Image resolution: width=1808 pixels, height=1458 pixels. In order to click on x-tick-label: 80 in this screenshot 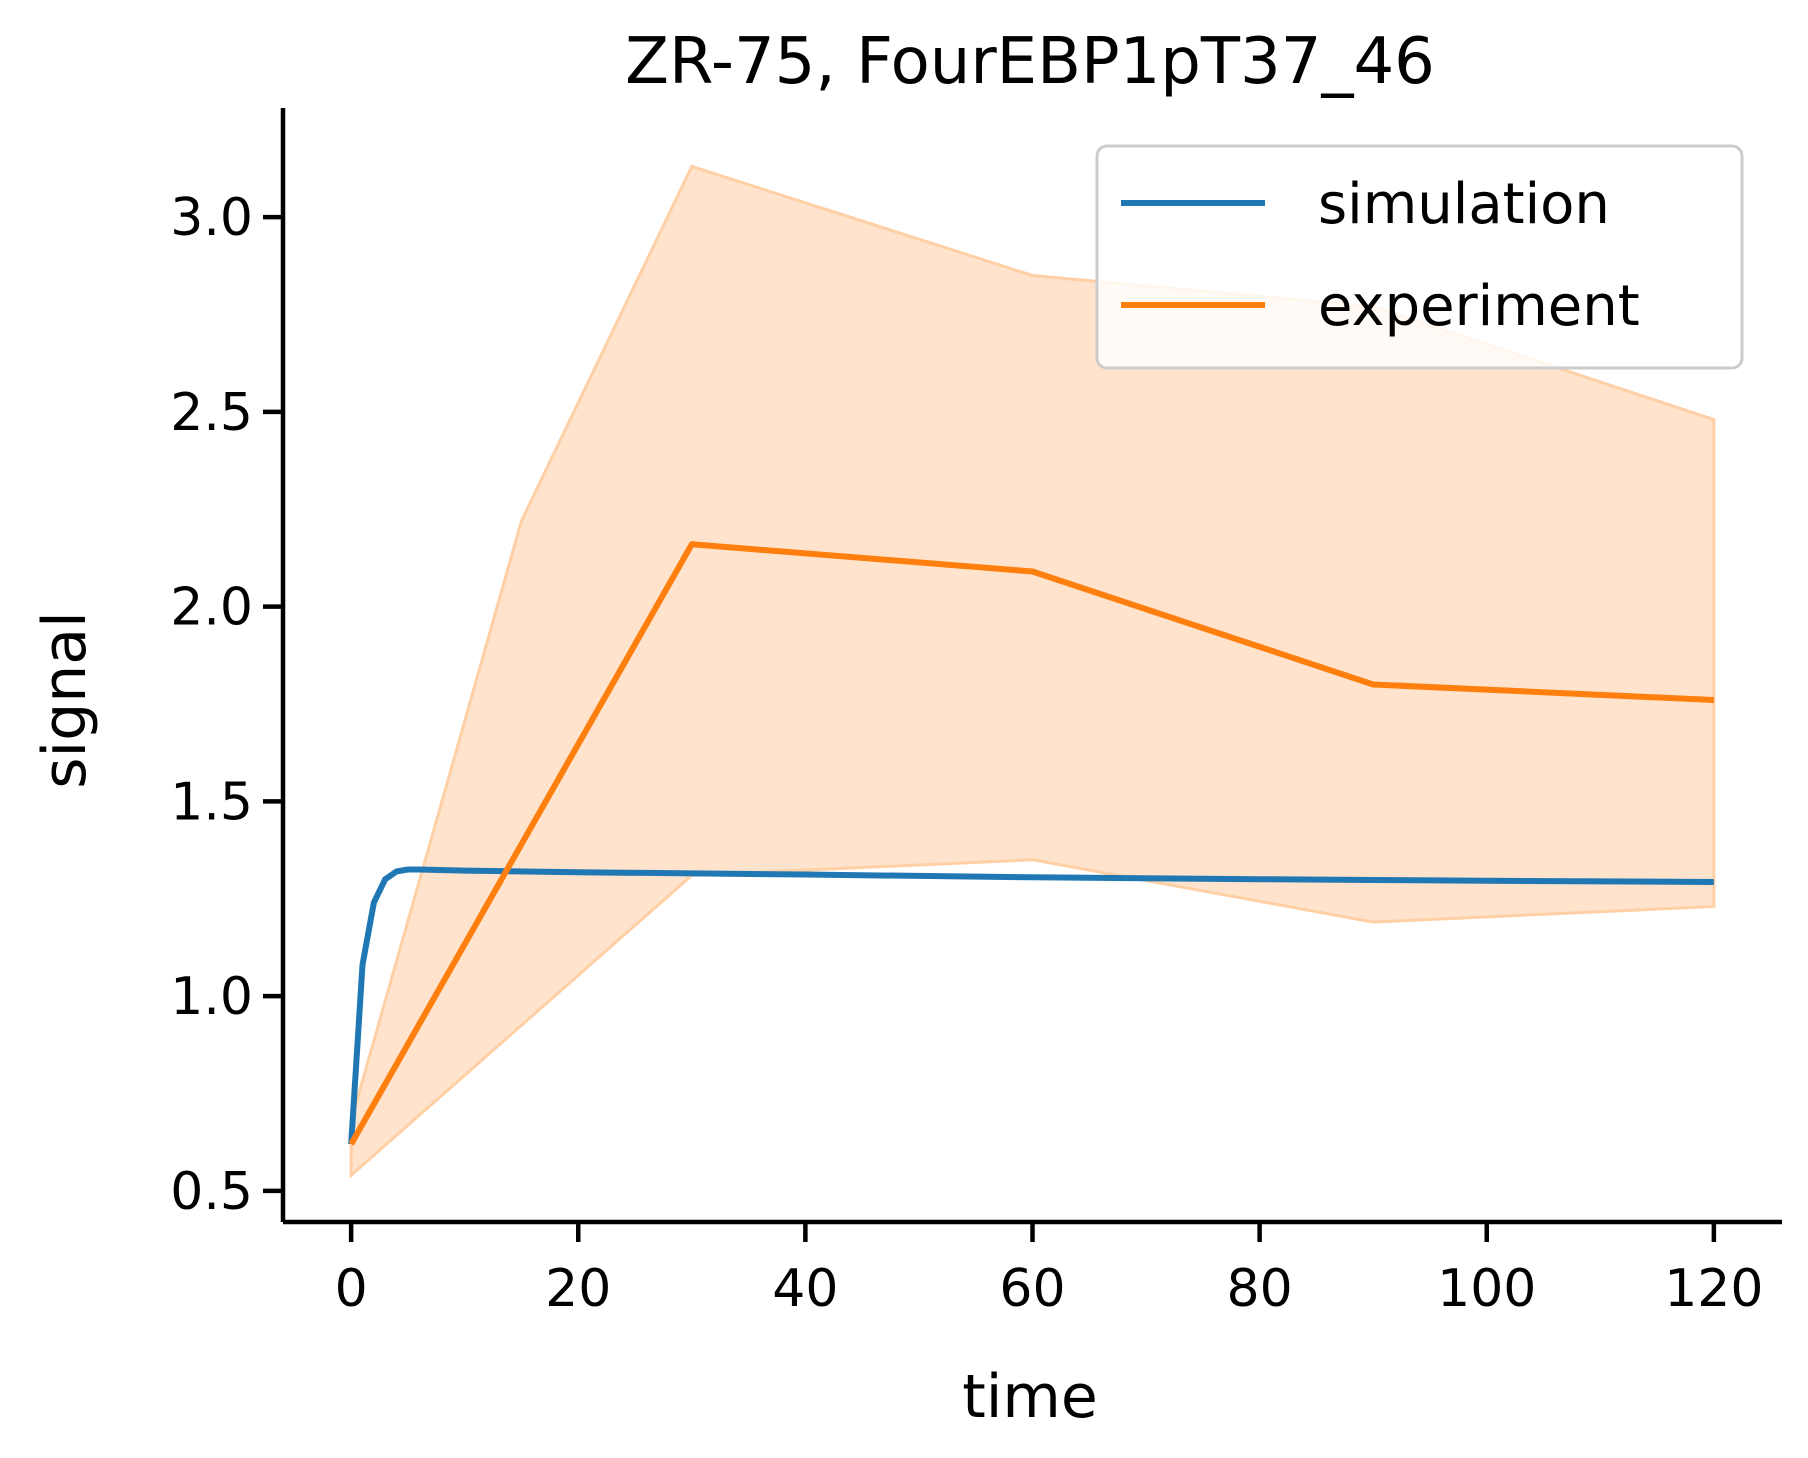, I will do `click(1260, 1289)`.